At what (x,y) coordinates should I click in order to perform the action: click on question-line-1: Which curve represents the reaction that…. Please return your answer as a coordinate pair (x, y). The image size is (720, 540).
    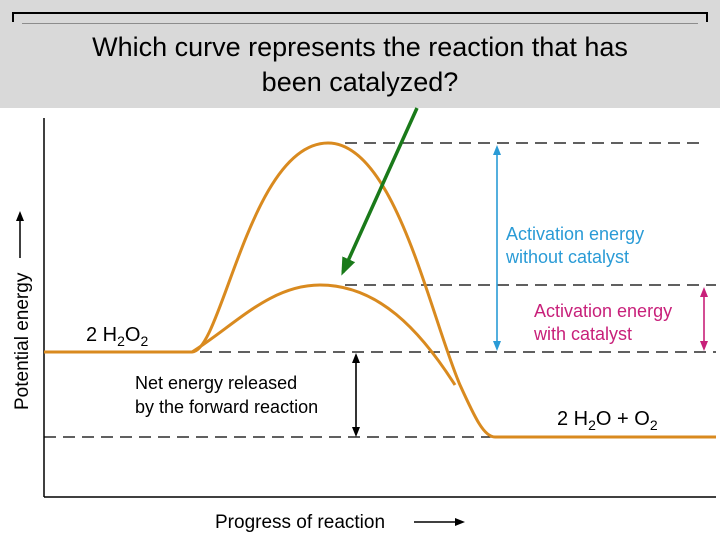
    Looking at the image, I should click on (360, 47).